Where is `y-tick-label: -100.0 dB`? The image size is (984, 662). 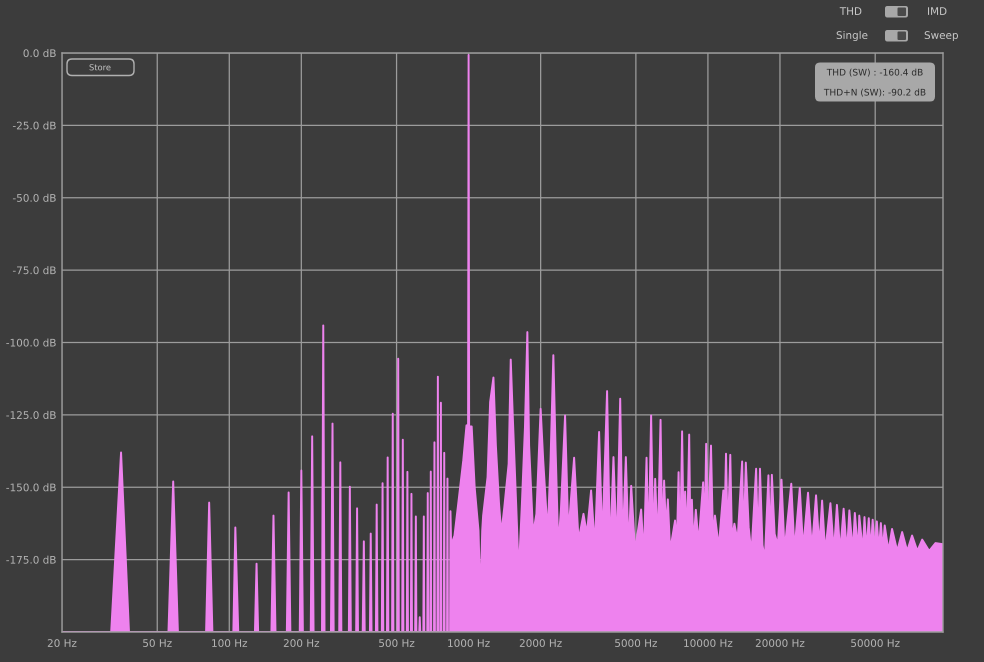
y-tick-label: -100.0 dB is located at coordinates (31, 342).